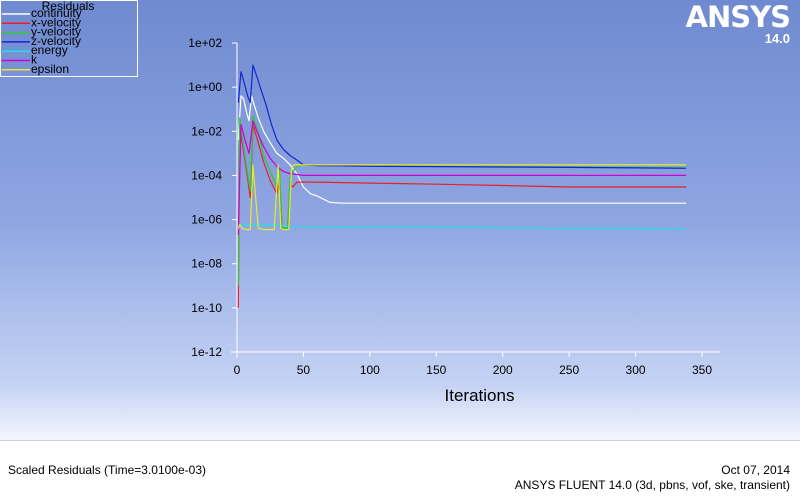  I want to click on y-tick-label: 1e-04, so click(206, 175).